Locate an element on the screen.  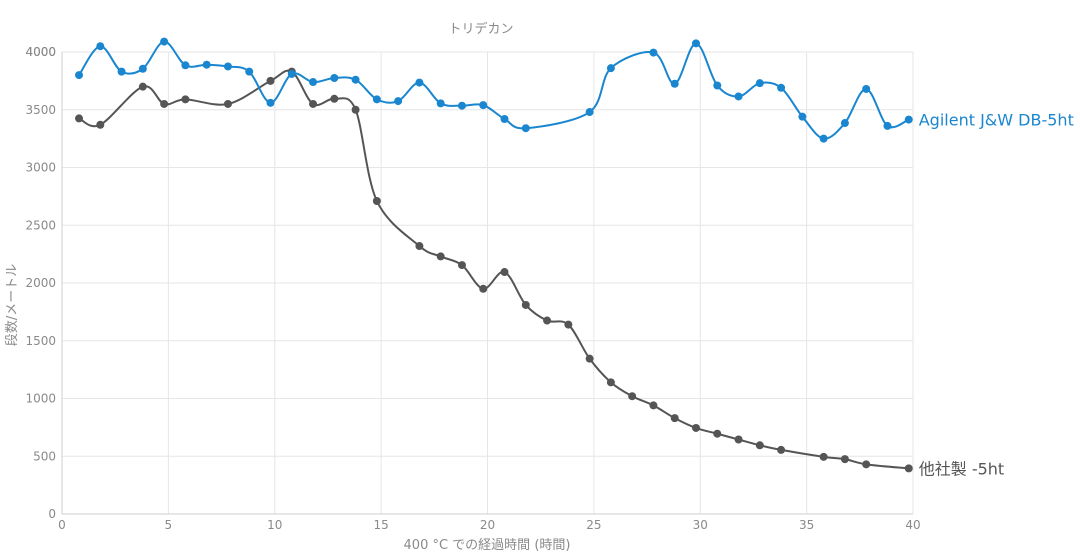
x-tick-label: 30 is located at coordinates (700, 525).